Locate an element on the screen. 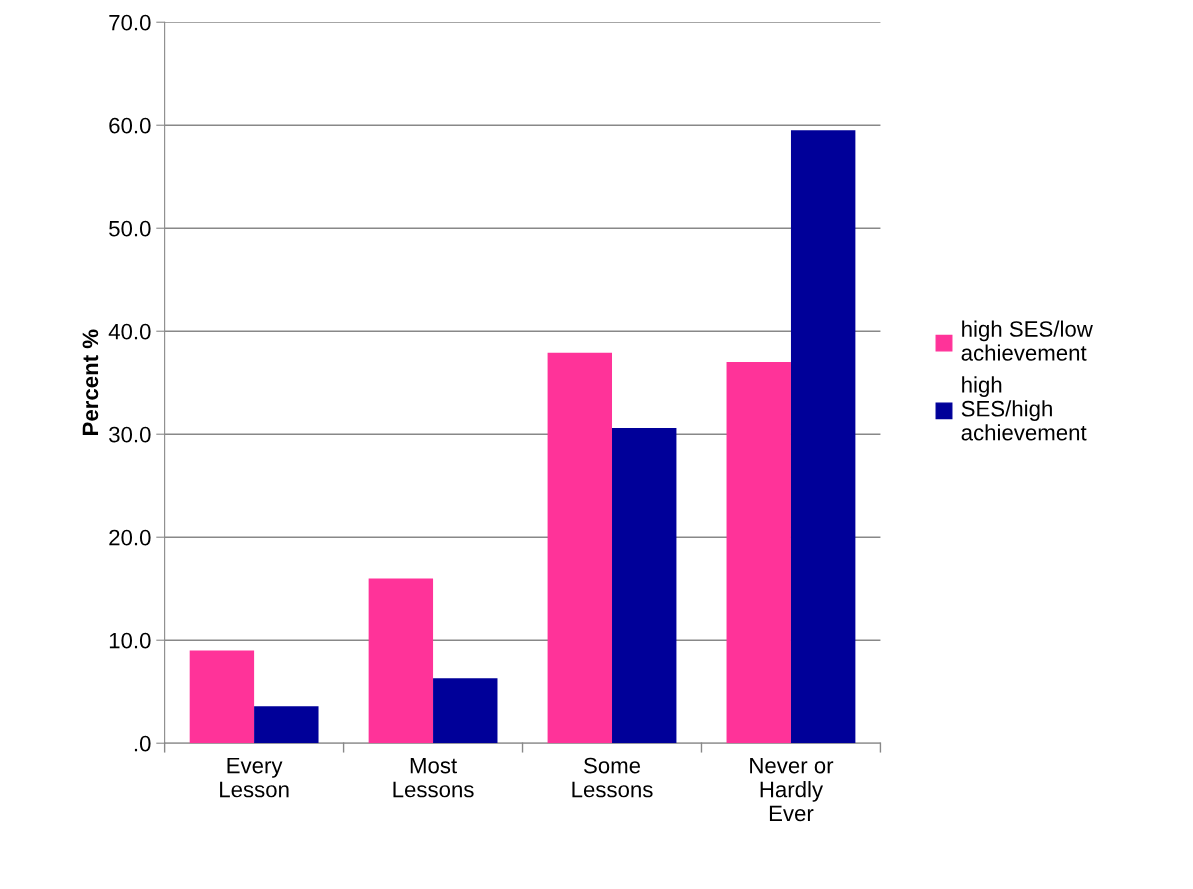 This screenshot has width=1193, height=889. y-tick-label: 20.0 is located at coordinates (130, 537).